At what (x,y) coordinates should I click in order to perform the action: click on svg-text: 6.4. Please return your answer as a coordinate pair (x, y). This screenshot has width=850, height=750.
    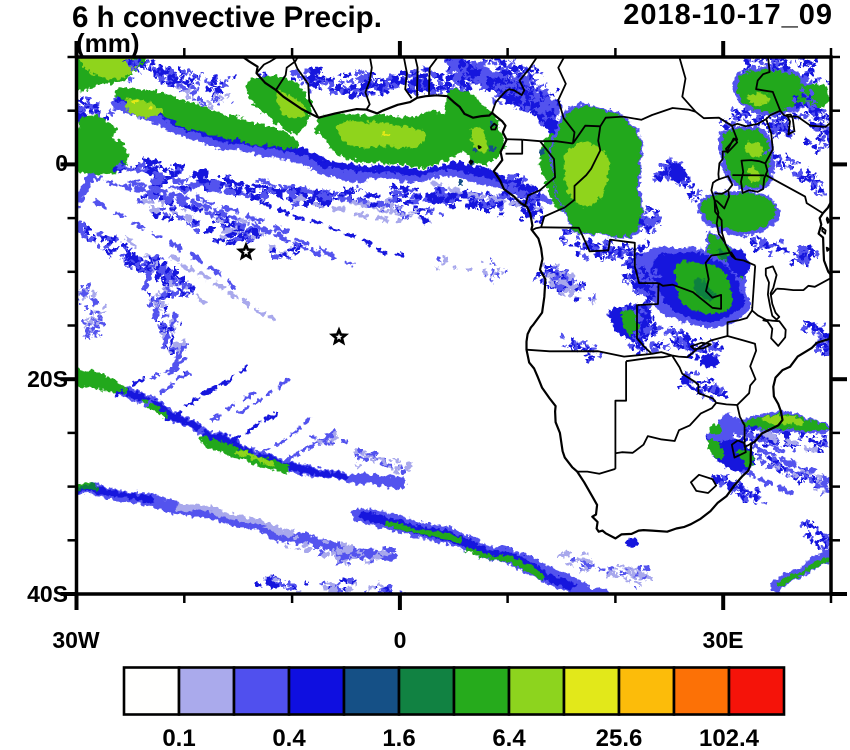
    Looking at the image, I should click on (509, 737).